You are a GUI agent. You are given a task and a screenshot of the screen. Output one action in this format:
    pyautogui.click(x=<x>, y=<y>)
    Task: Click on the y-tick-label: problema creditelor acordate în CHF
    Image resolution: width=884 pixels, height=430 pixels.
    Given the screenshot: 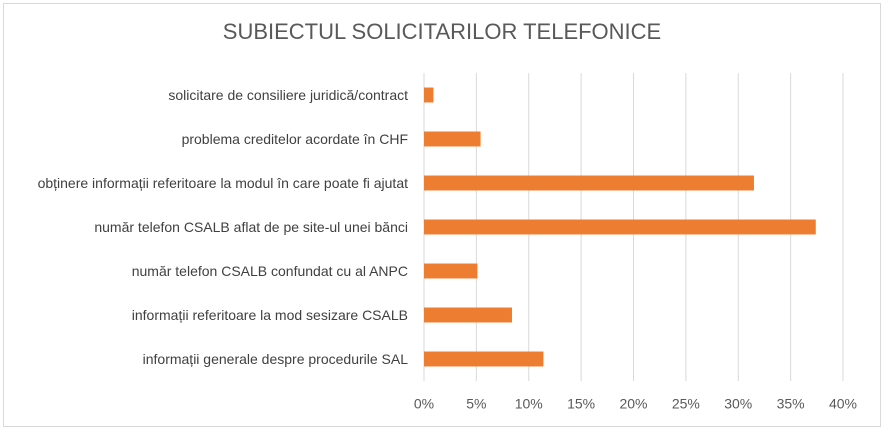 What is the action you would take?
    pyautogui.click(x=294, y=139)
    